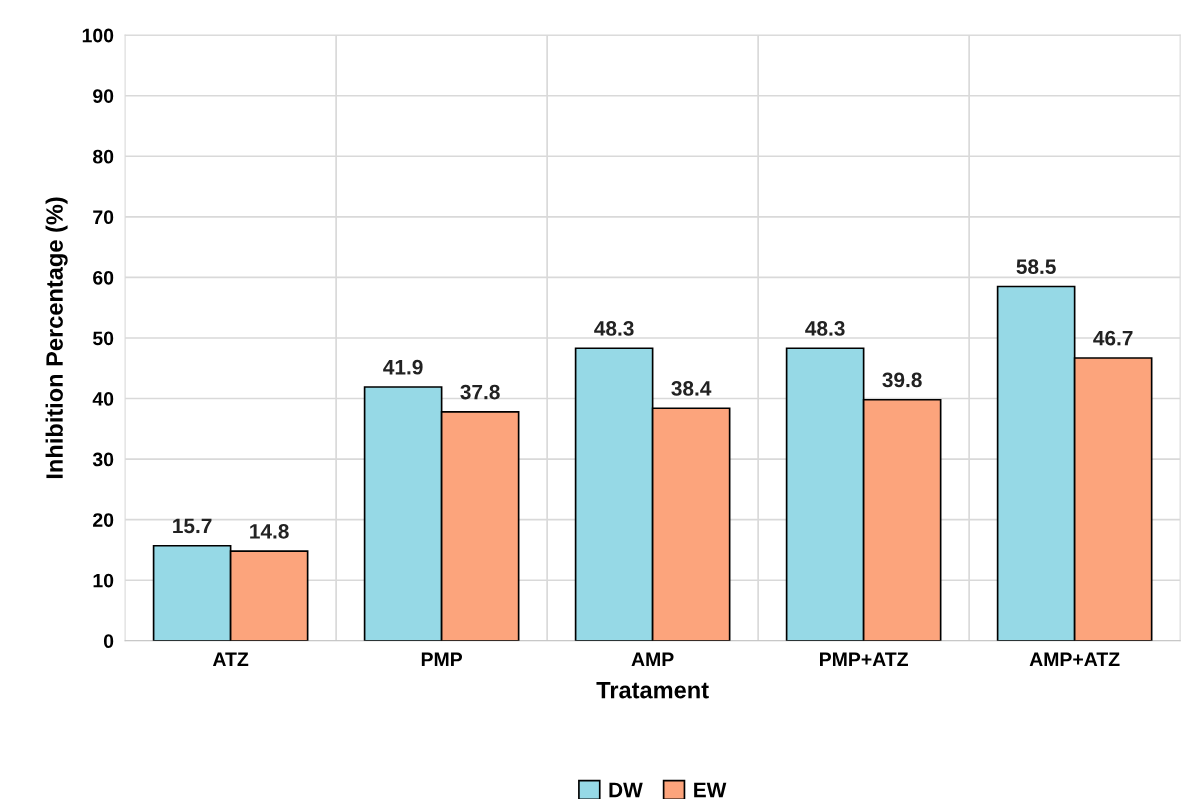  What do you see at coordinates (103, 338) in the screenshot?
I see `y-tick-label: 50` at bounding box center [103, 338].